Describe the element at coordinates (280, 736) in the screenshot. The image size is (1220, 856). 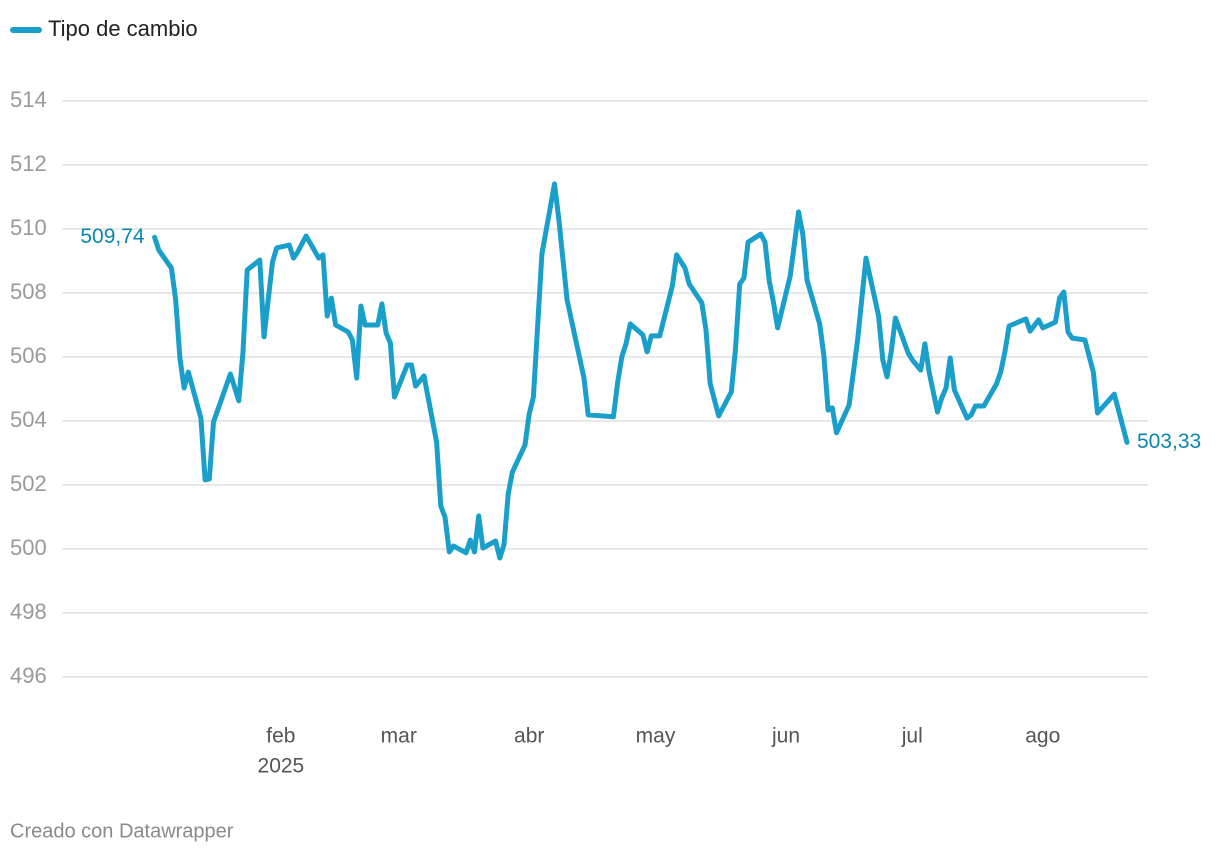
I see `x-tick-label: feb` at that location.